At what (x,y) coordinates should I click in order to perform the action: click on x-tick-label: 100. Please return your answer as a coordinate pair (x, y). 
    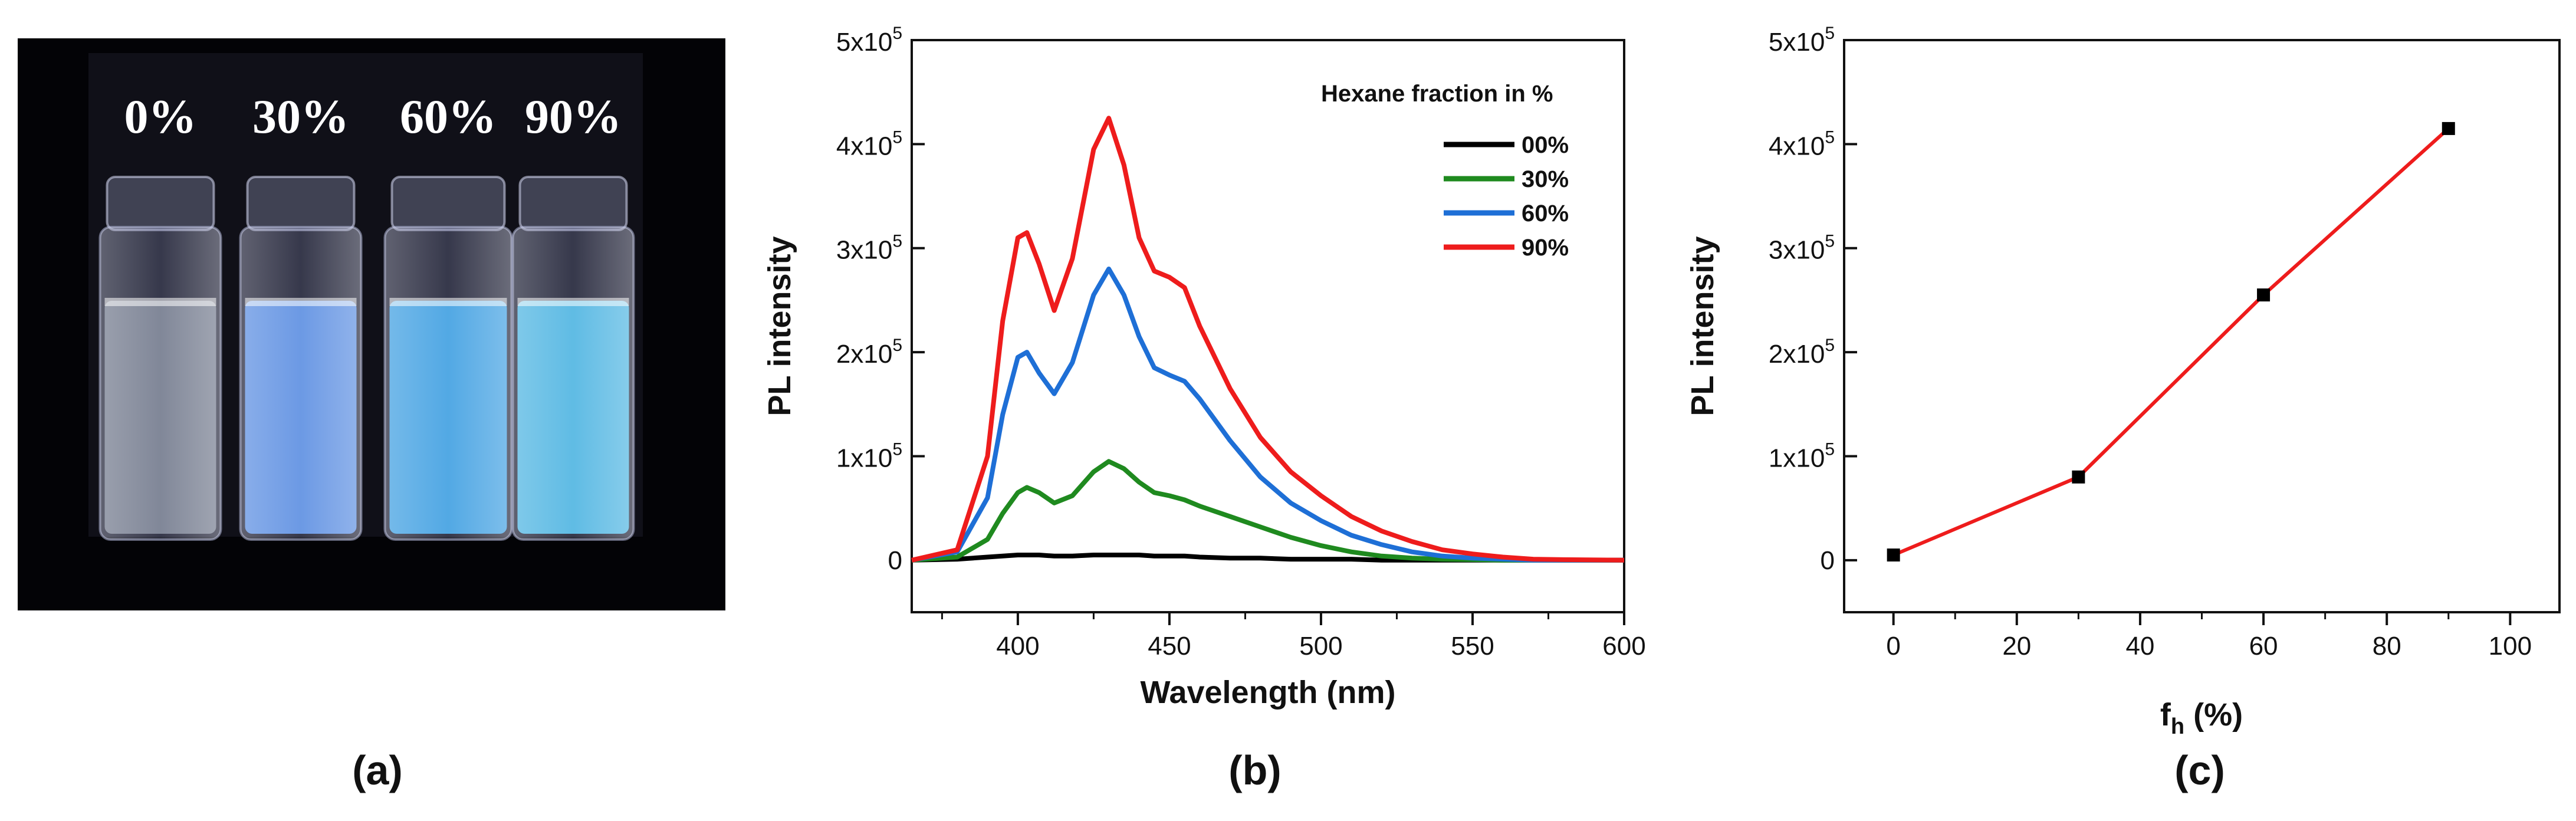
    Looking at the image, I should click on (2511, 646).